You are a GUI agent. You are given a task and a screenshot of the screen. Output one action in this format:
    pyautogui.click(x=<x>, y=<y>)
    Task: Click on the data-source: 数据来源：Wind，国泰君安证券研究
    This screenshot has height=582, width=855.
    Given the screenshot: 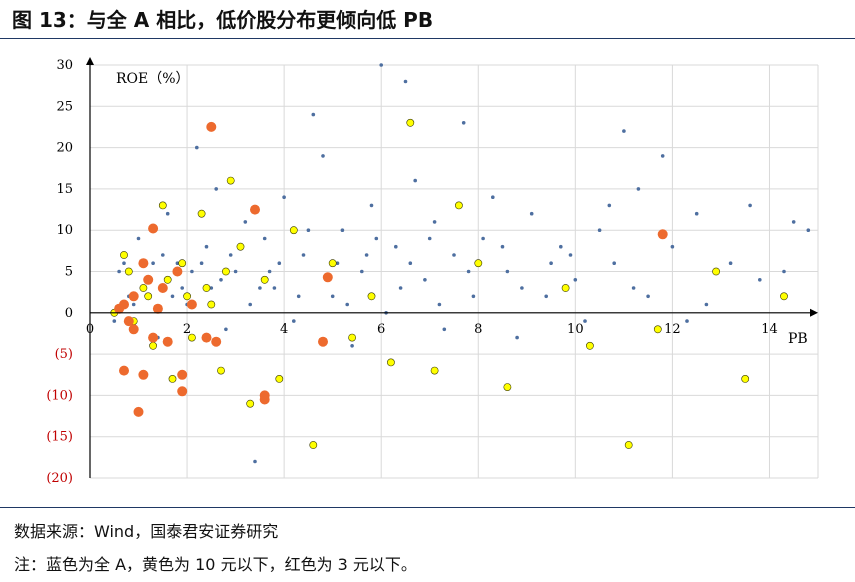 What is the action you would take?
    pyautogui.click(x=146, y=531)
    